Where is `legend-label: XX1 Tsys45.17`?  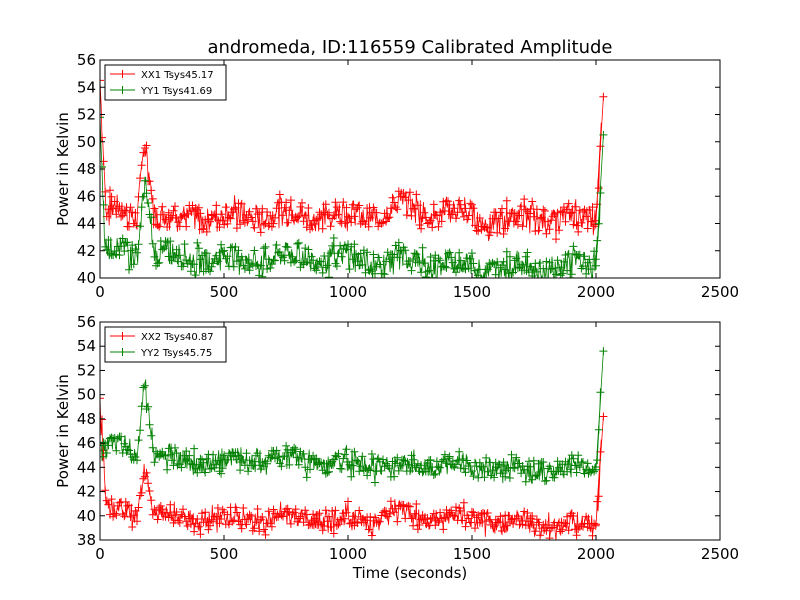
legend-label: XX1 Tsys45.17 is located at coordinates (177, 75).